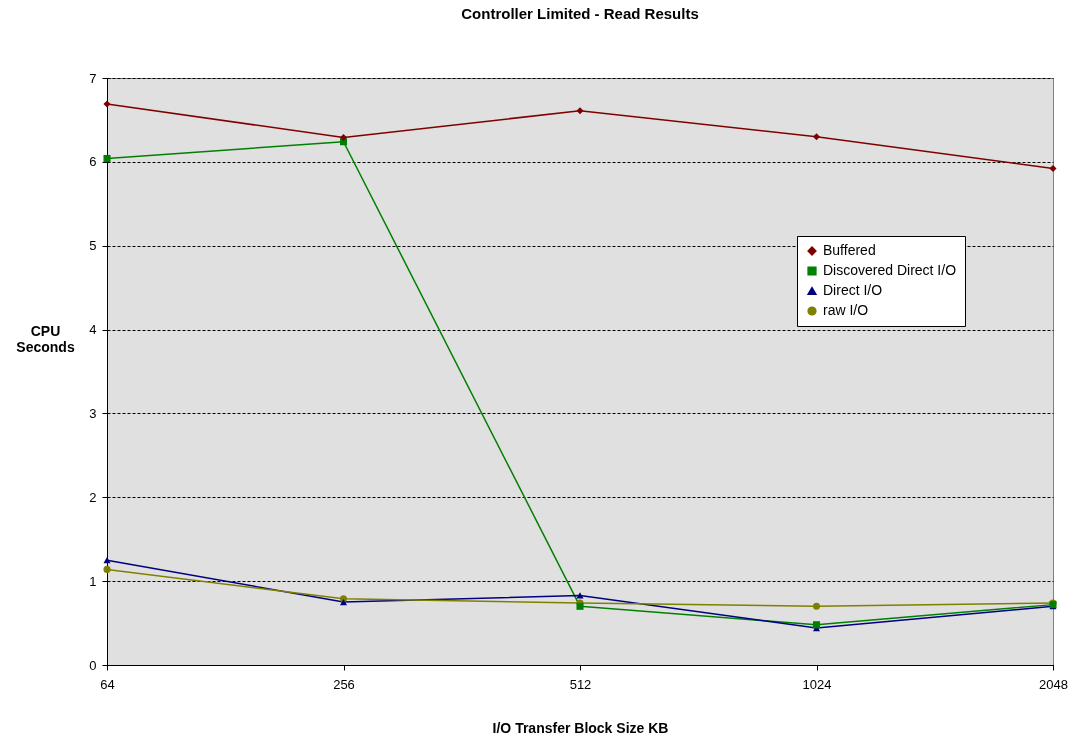 The height and width of the screenshot is (745, 1075). What do you see at coordinates (93, 413) in the screenshot?
I see `y-tick-label: 3` at bounding box center [93, 413].